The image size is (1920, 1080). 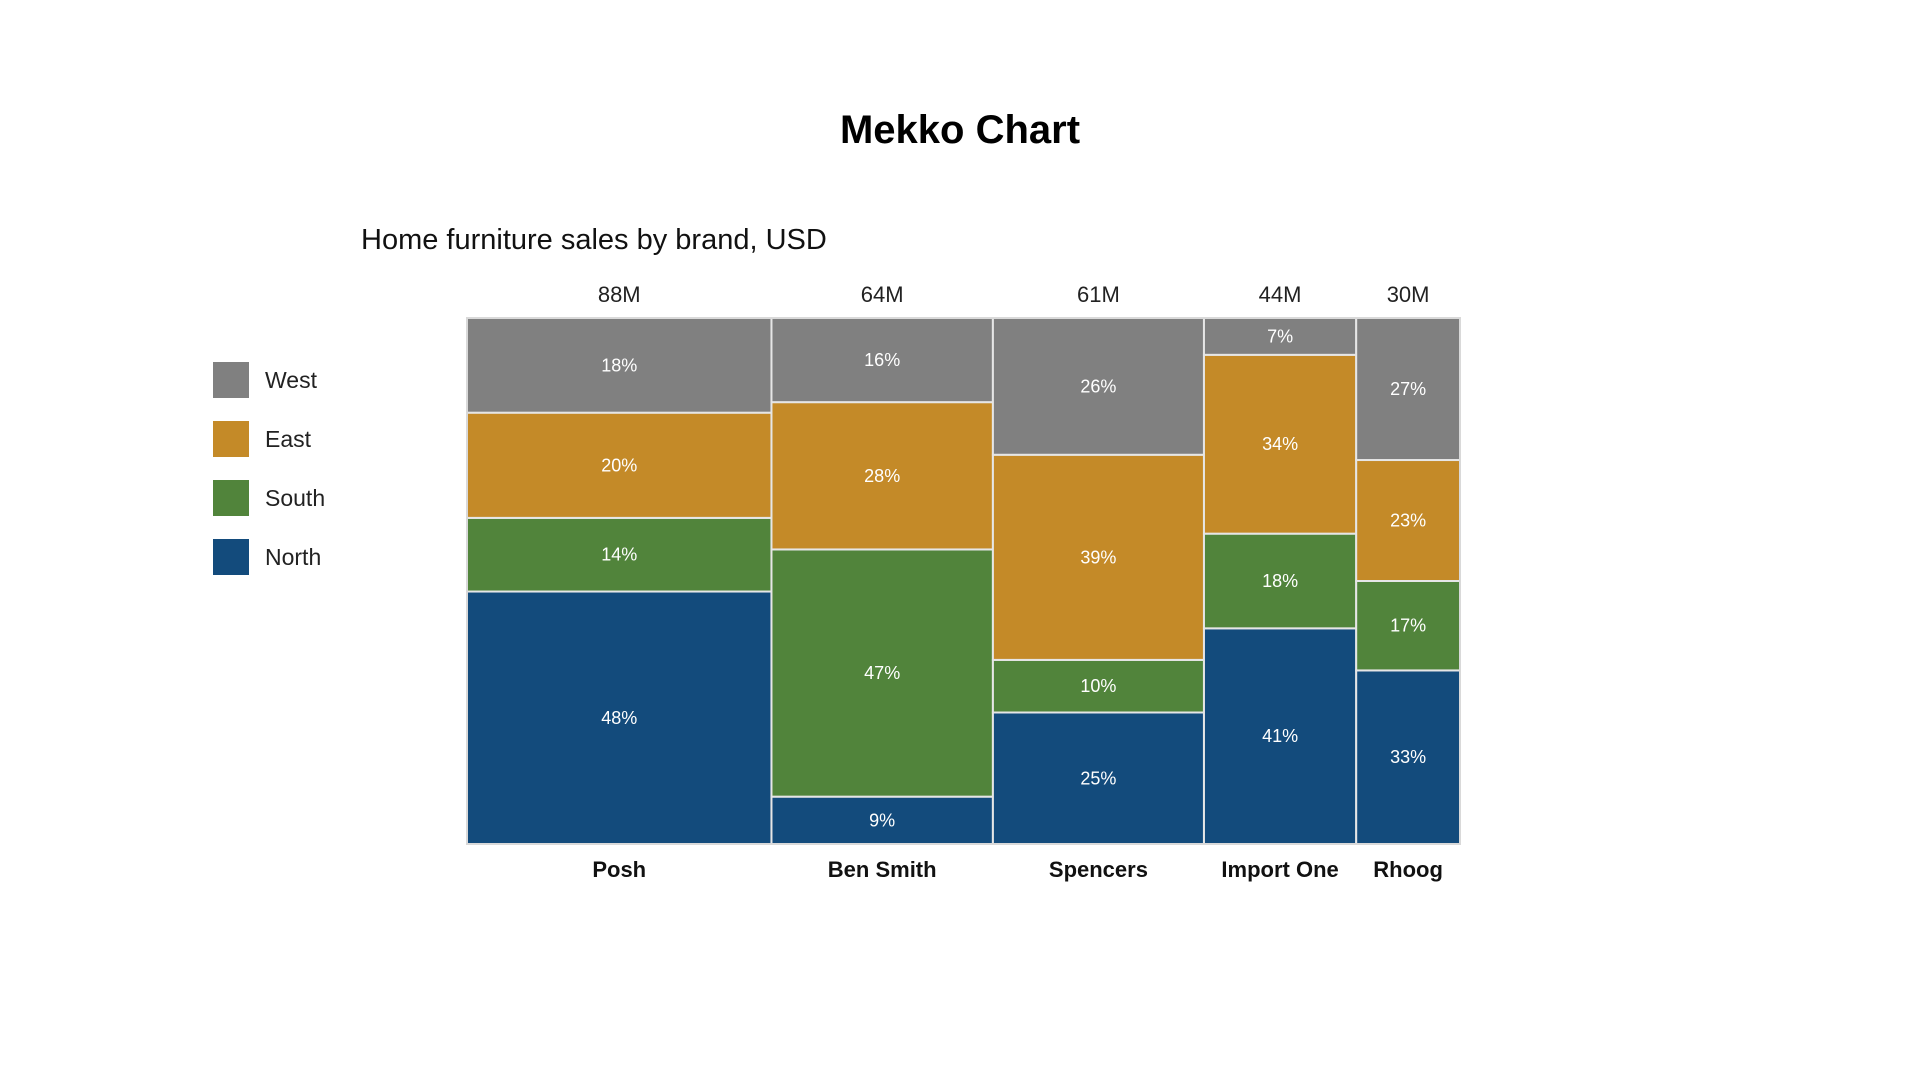 I want to click on segment-import-one-east, so click(x=1280, y=444).